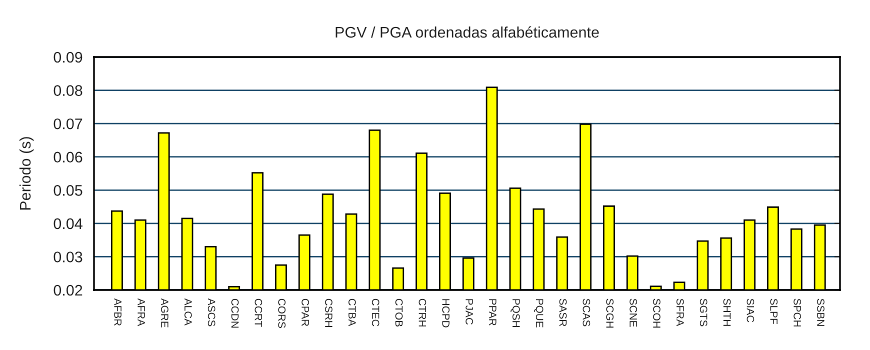 This screenshot has width=870, height=350. I want to click on y-tick-label: 0.04, so click(68, 224).